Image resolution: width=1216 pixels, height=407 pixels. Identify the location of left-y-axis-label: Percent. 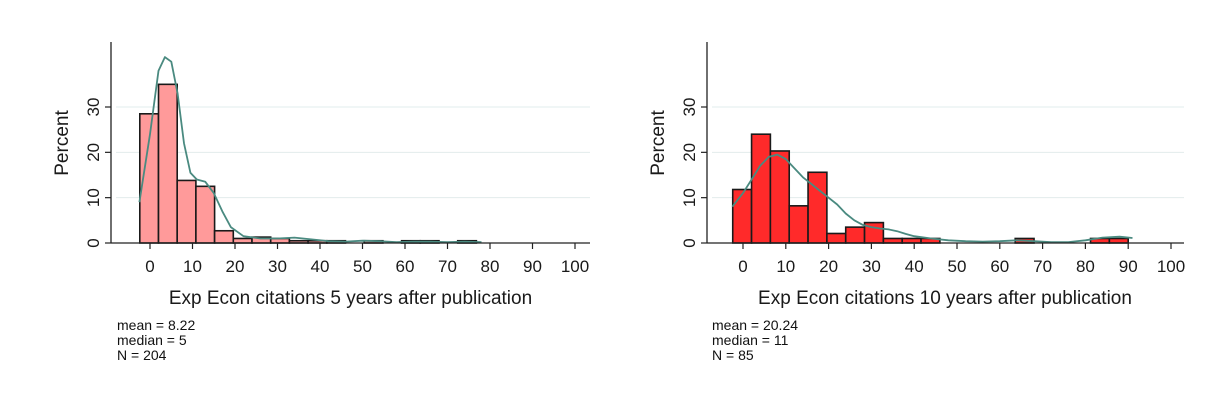
(62, 143).